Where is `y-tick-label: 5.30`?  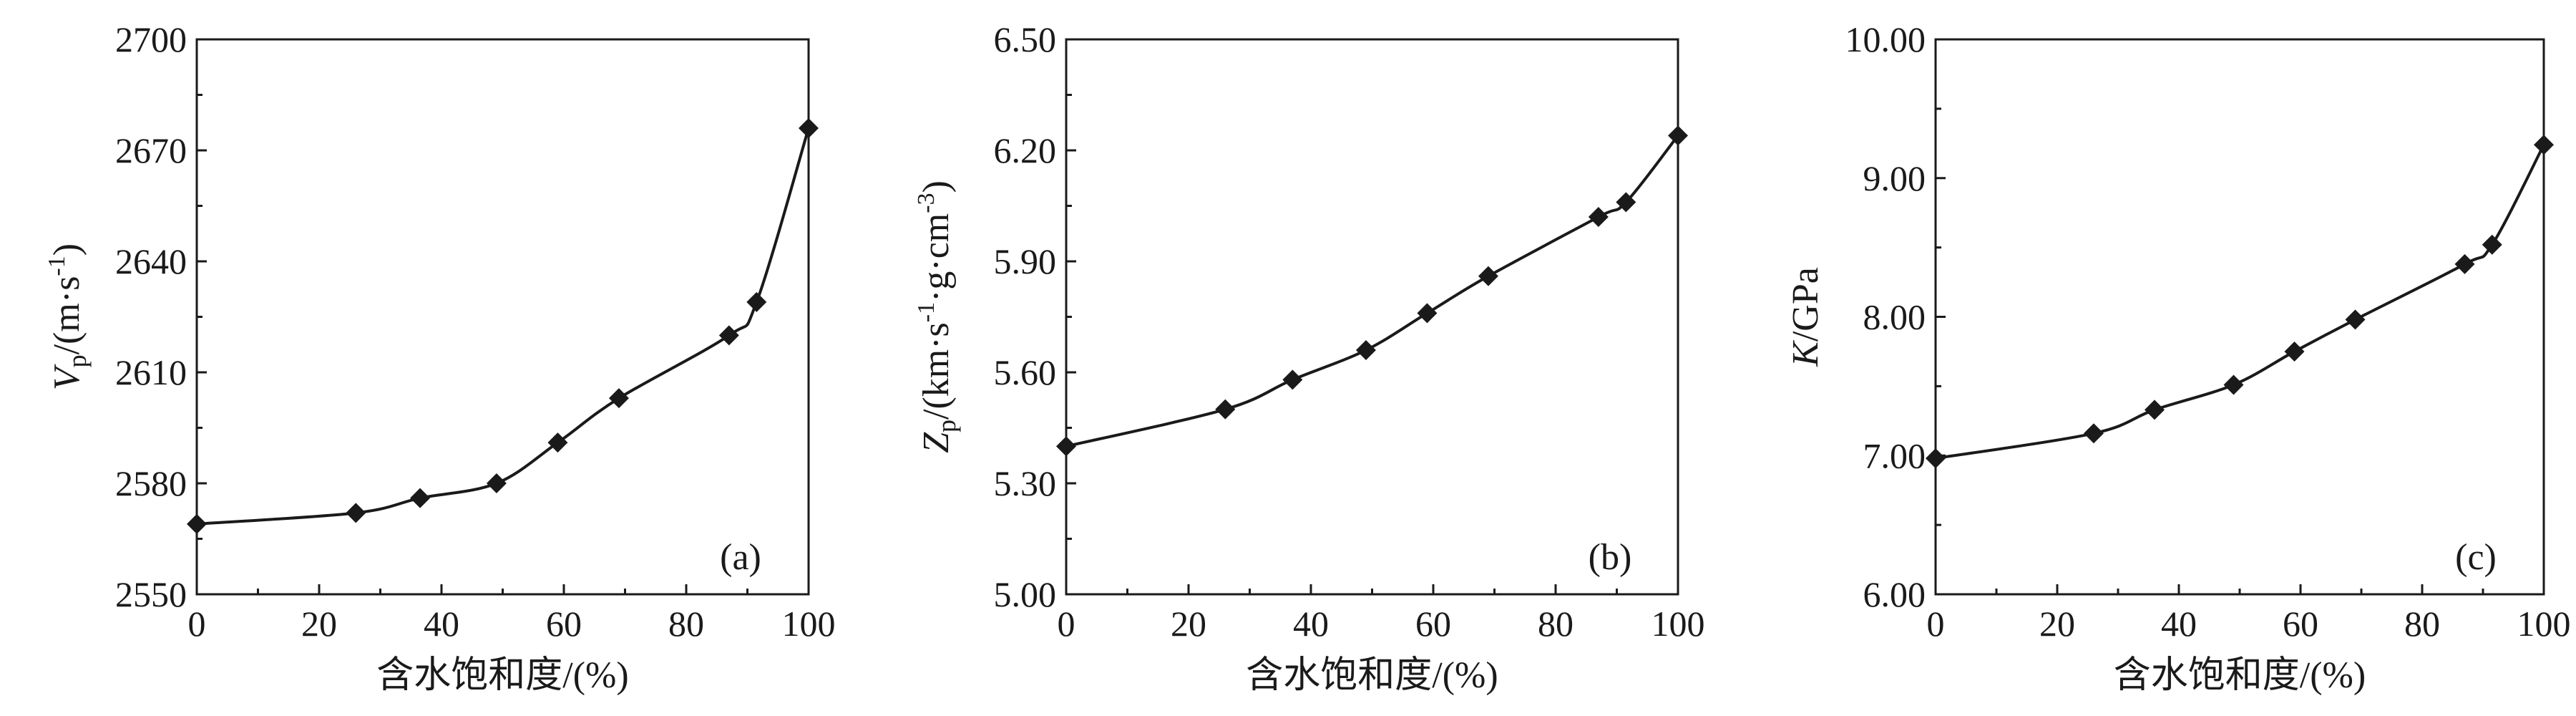
y-tick-label: 5.30 is located at coordinates (1025, 483).